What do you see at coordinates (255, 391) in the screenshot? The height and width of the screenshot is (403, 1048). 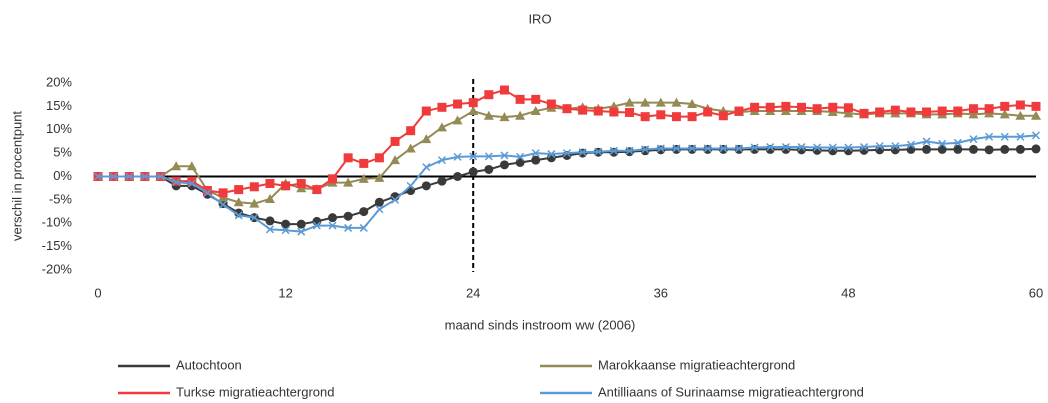 I see `legend-label: Turkse migratieachtergrond` at bounding box center [255, 391].